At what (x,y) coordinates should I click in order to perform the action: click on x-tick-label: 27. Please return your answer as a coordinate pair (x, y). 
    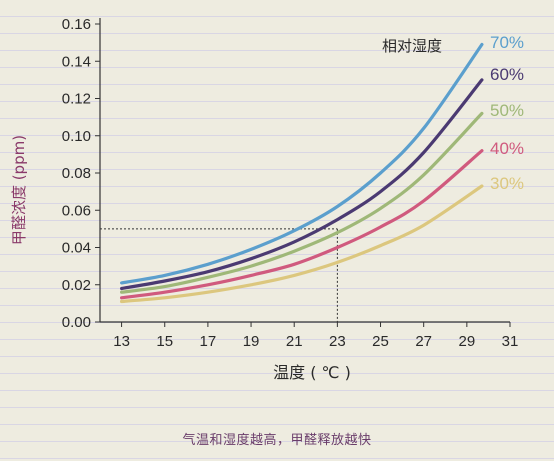
    Looking at the image, I should click on (423, 341).